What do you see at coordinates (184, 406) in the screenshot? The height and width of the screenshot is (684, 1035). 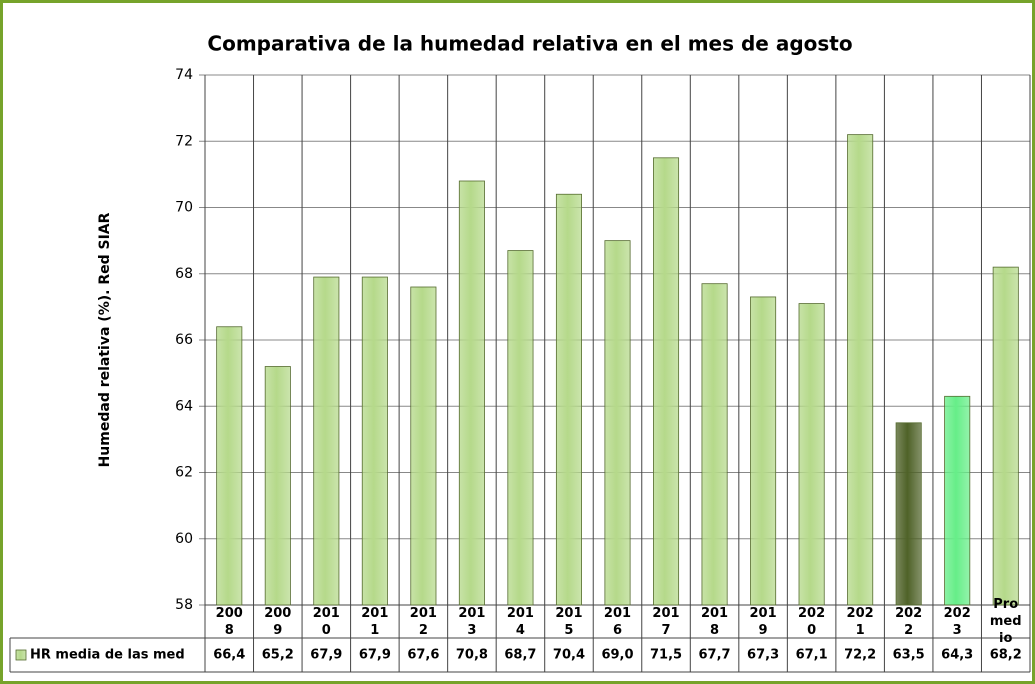 I see `y-tick-label: 64` at bounding box center [184, 406].